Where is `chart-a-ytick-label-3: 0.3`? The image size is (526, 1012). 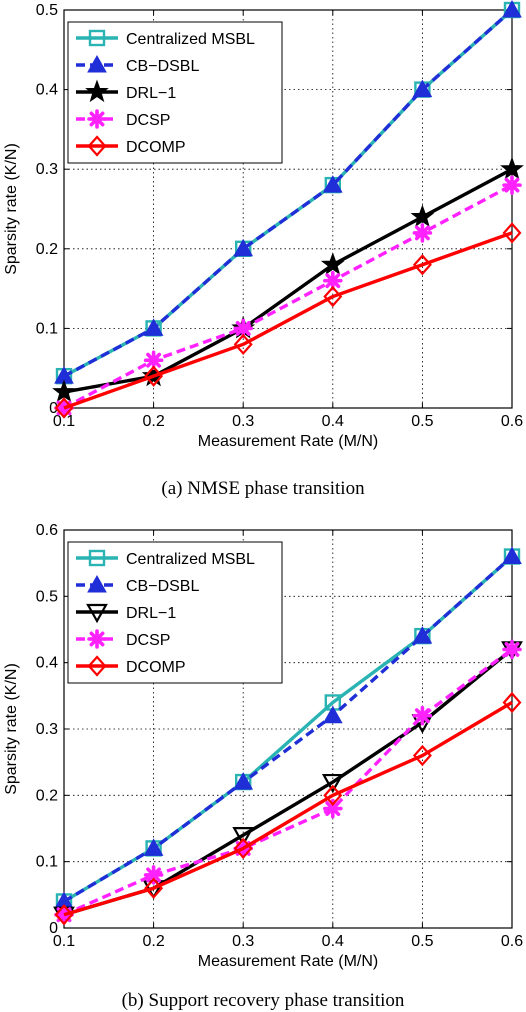
chart-a-ytick-label-3: 0.3 is located at coordinates (47, 169).